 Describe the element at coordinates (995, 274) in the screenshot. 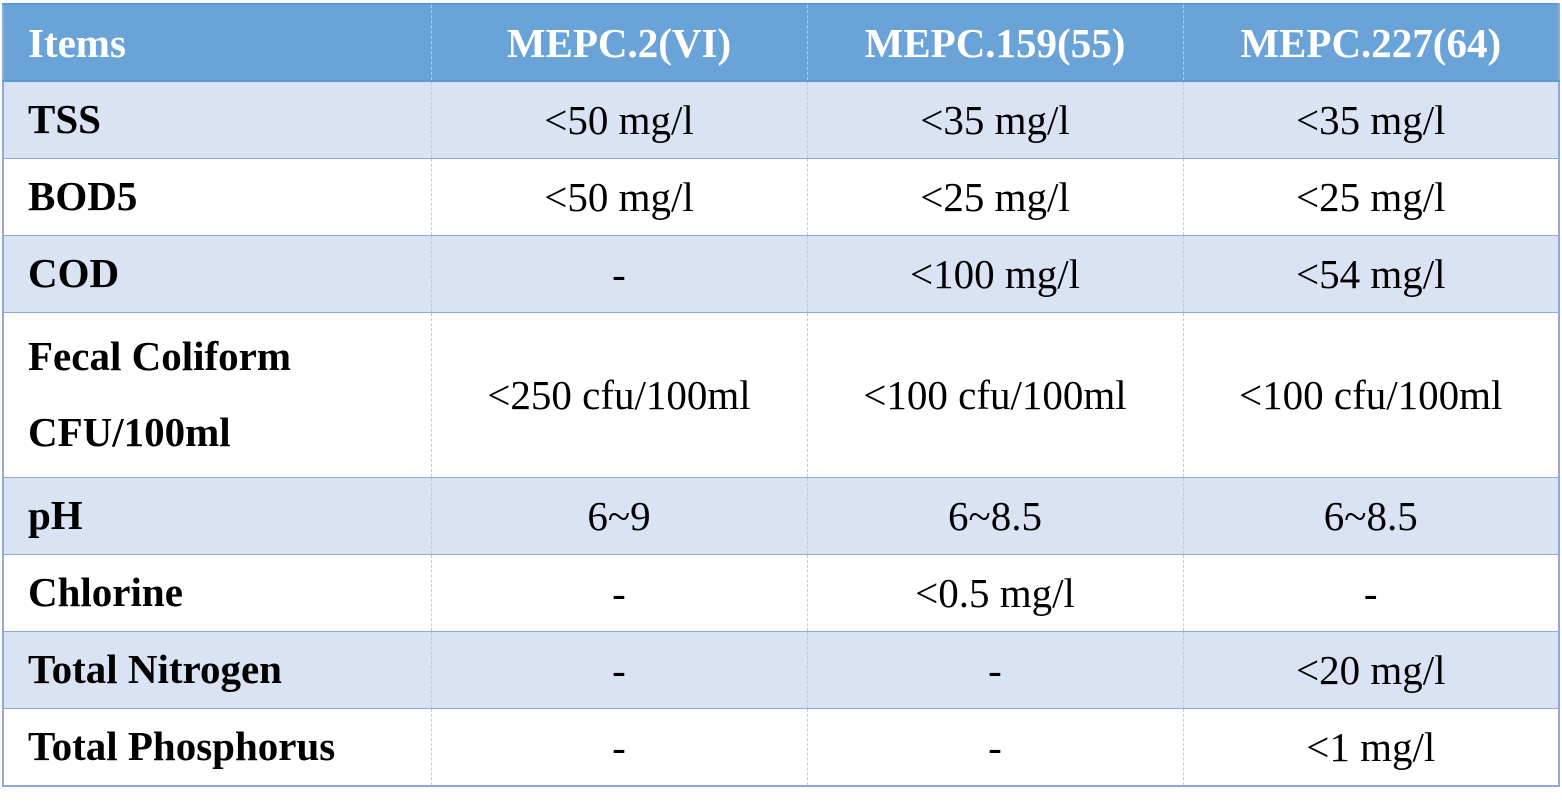

I see `value-cell: <100 mg/l` at that location.